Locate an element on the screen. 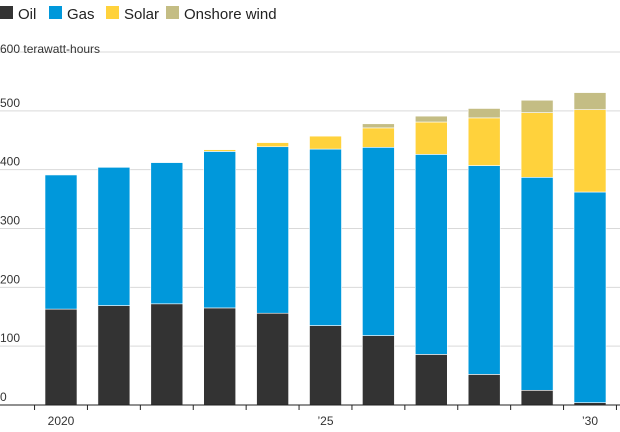  legend-item-onshore-wind: Onshore wind is located at coordinates (221, 14).